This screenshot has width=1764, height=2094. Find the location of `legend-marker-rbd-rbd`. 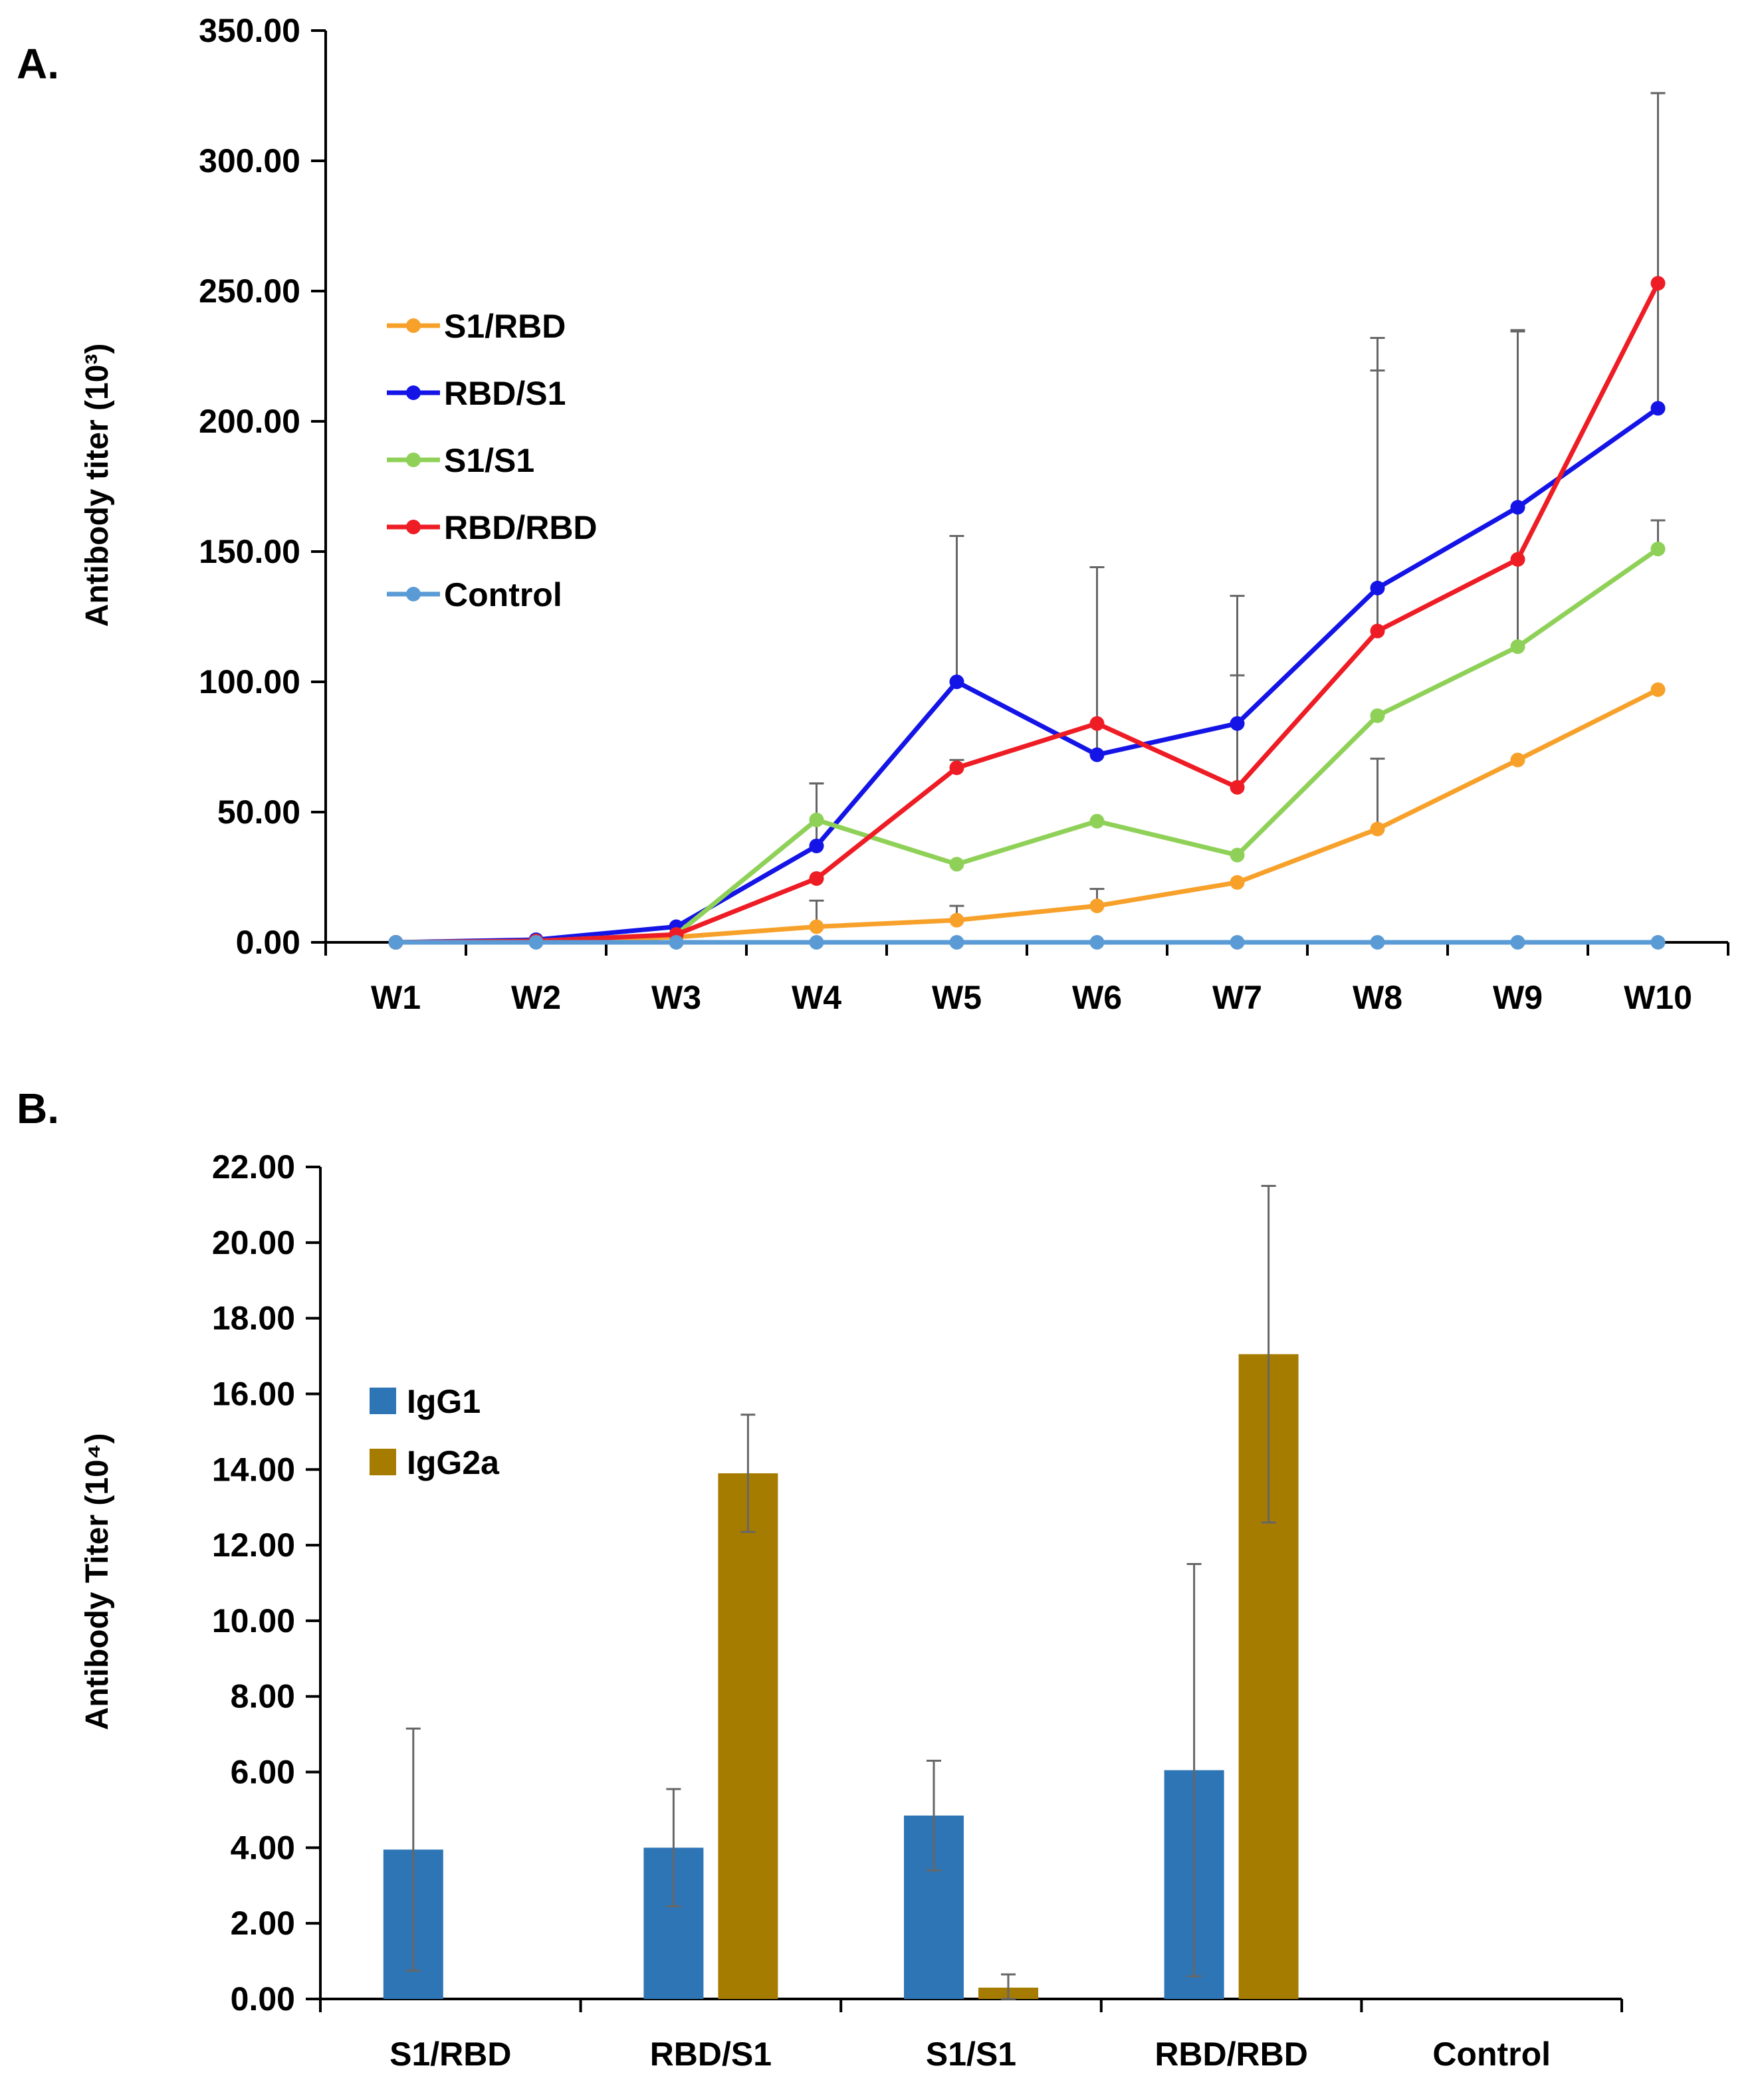

legend-marker-rbd-rbd is located at coordinates (414, 527).